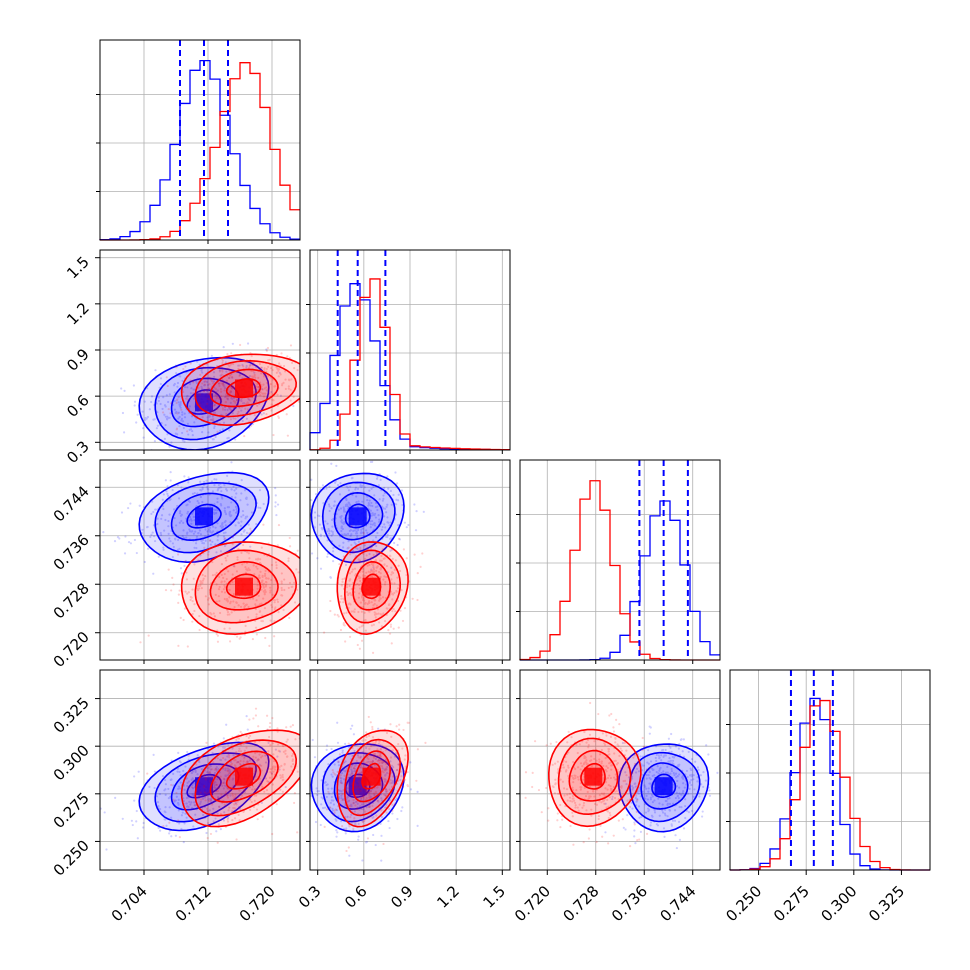 This screenshot has height=970, width=970. I want to click on density-core-blue, so click(204, 516).